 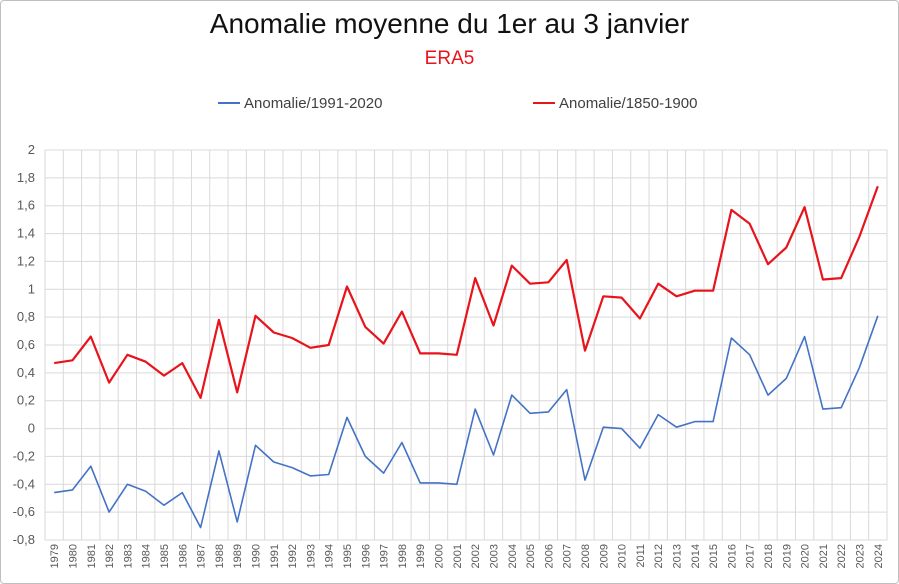 What do you see at coordinates (220, 556) in the screenshot?
I see `x-tick-label: 1988` at bounding box center [220, 556].